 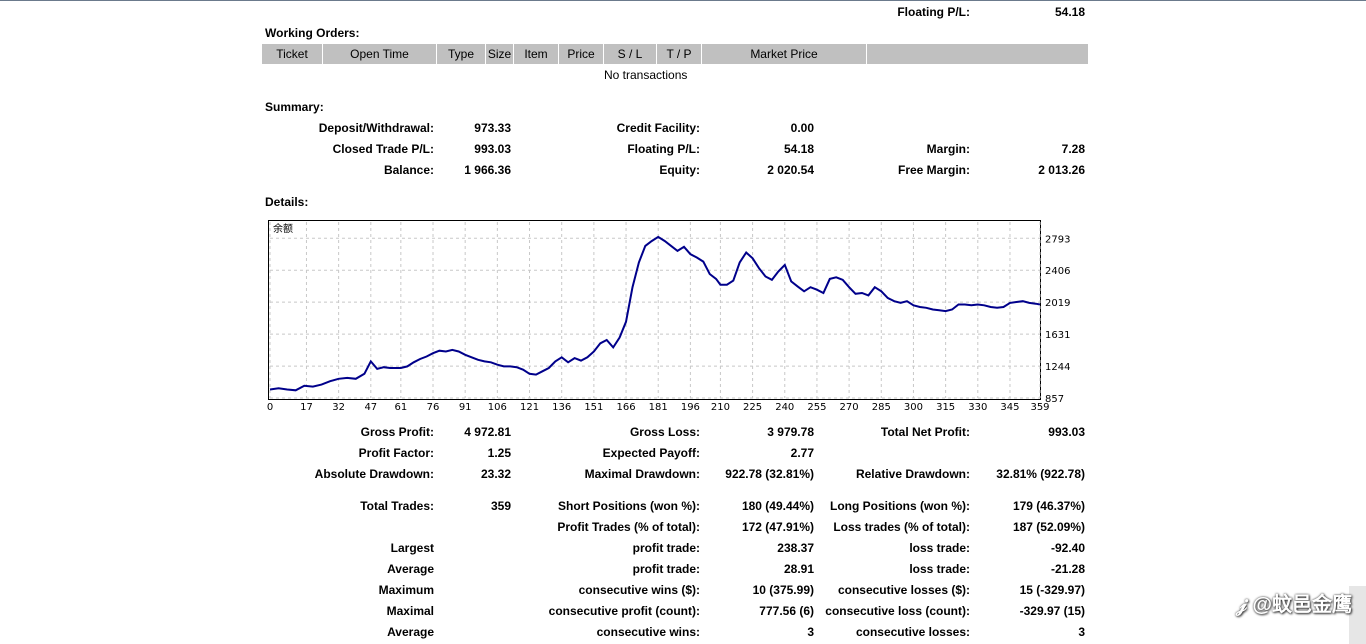 I want to click on short-positions-value: 180 (49.44%), so click(x=777, y=506).